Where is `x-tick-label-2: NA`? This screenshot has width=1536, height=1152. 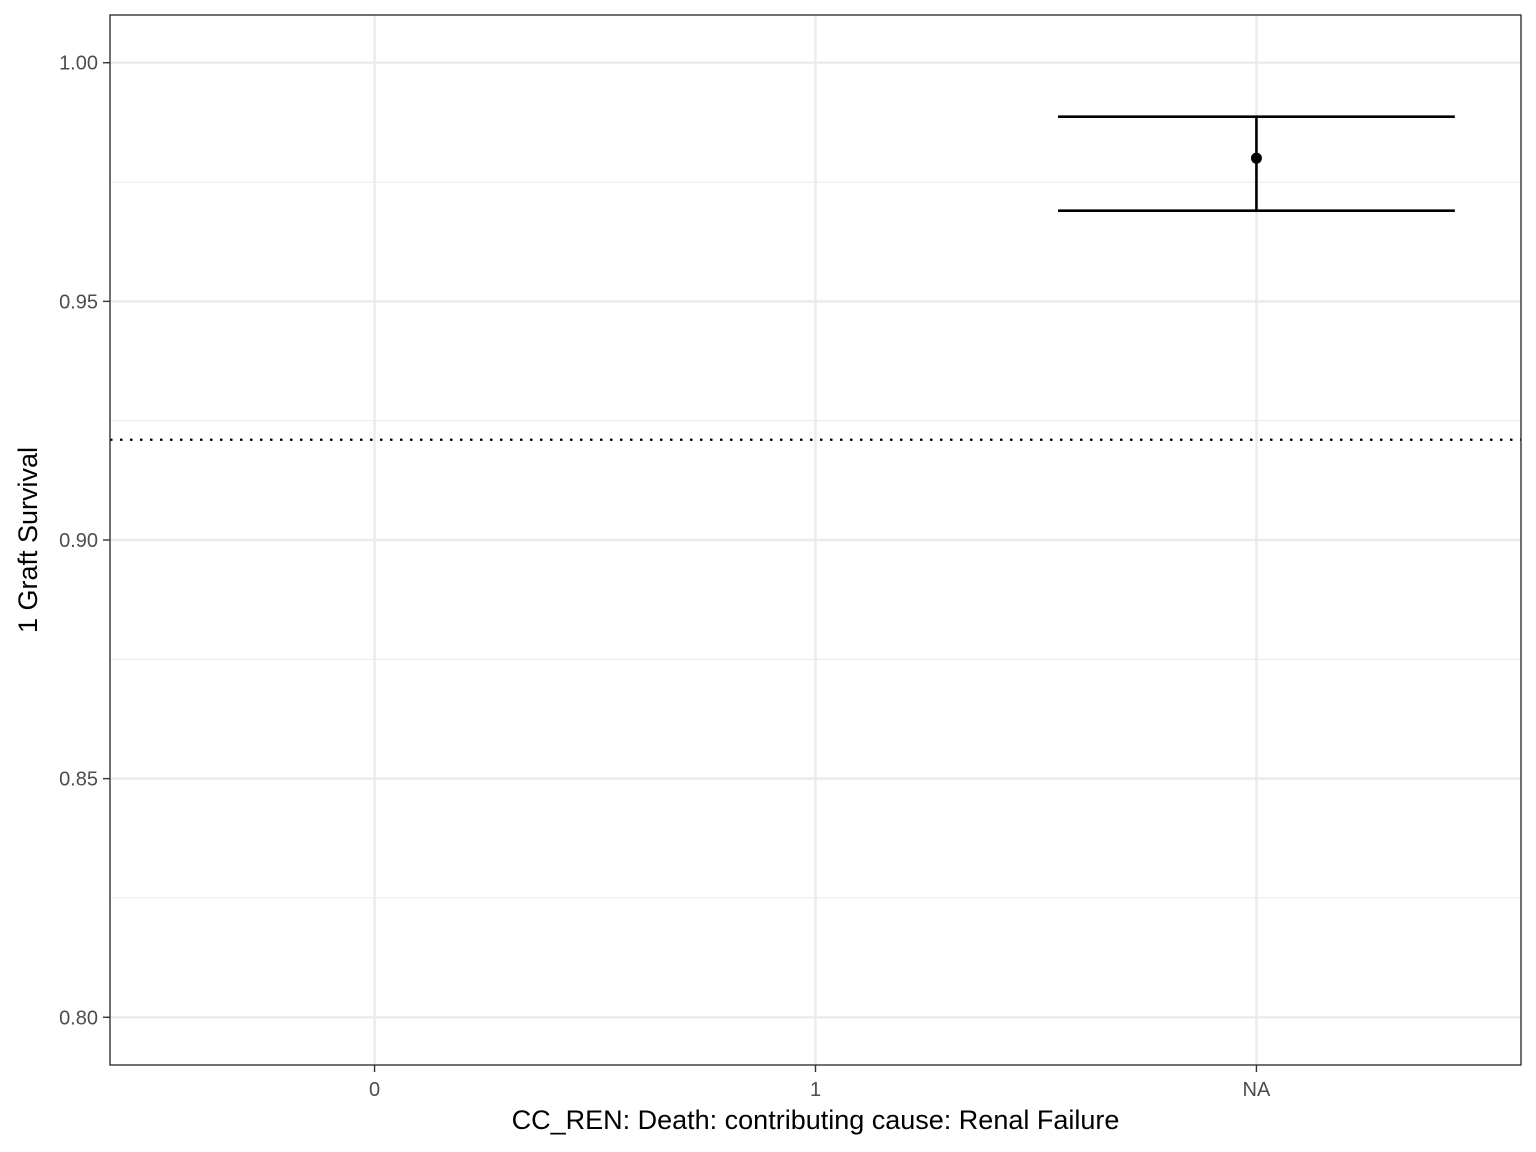 x-tick-label-2: NA is located at coordinates (1257, 1090).